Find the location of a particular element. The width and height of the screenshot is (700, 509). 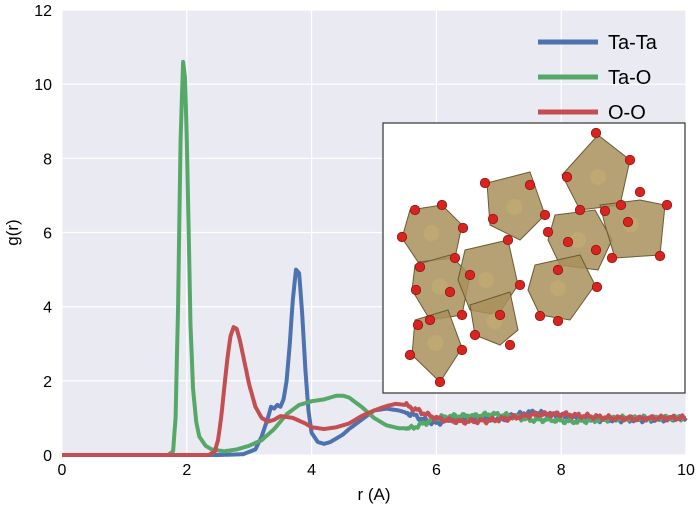

x-tick-label: 8 is located at coordinates (561, 470).